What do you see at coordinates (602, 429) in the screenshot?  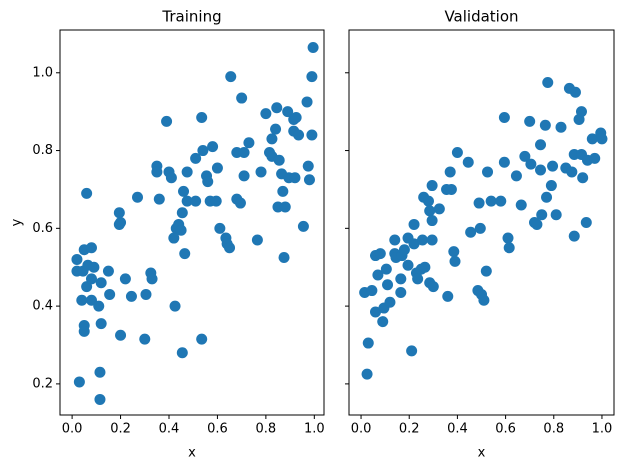 I see `x-tick-label: 1.0` at bounding box center [602, 429].